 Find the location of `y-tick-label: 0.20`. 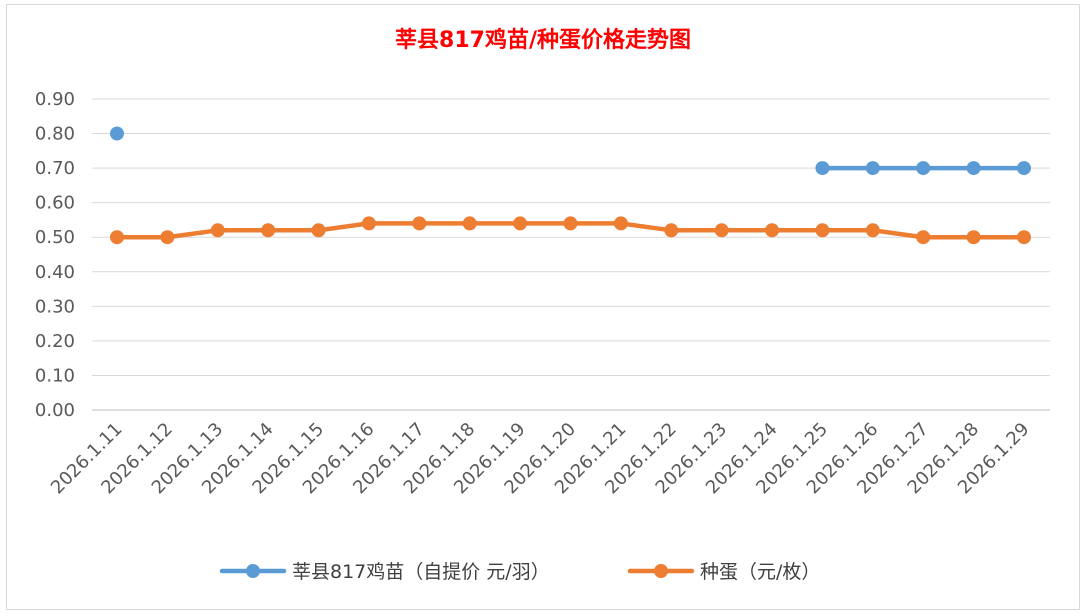

y-tick-label: 0.20 is located at coordinates (55, 341).